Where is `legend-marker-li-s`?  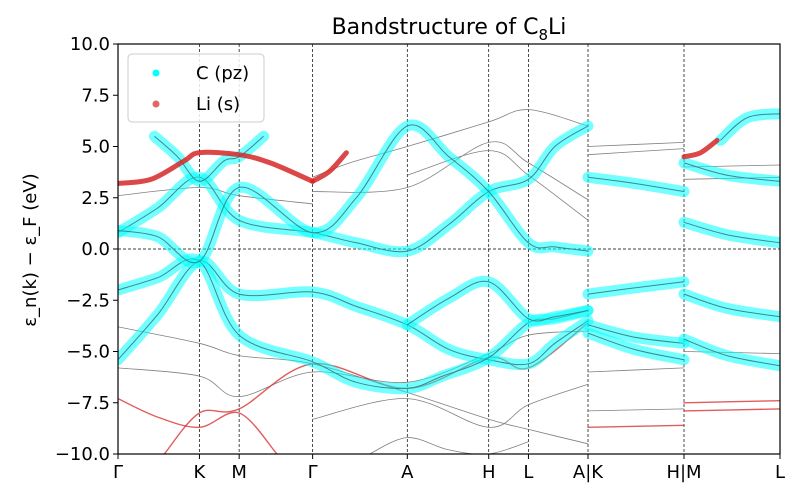 legend-marker-li-s is located at coordinates (156, 104).